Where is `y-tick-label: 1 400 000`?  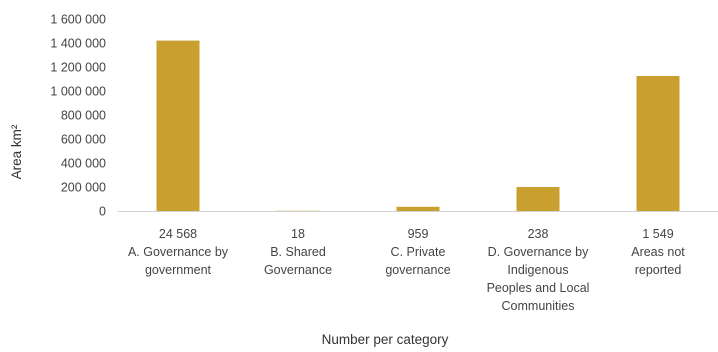 y-tick-label: 1 400 000 is located at coordinates (78, 44).